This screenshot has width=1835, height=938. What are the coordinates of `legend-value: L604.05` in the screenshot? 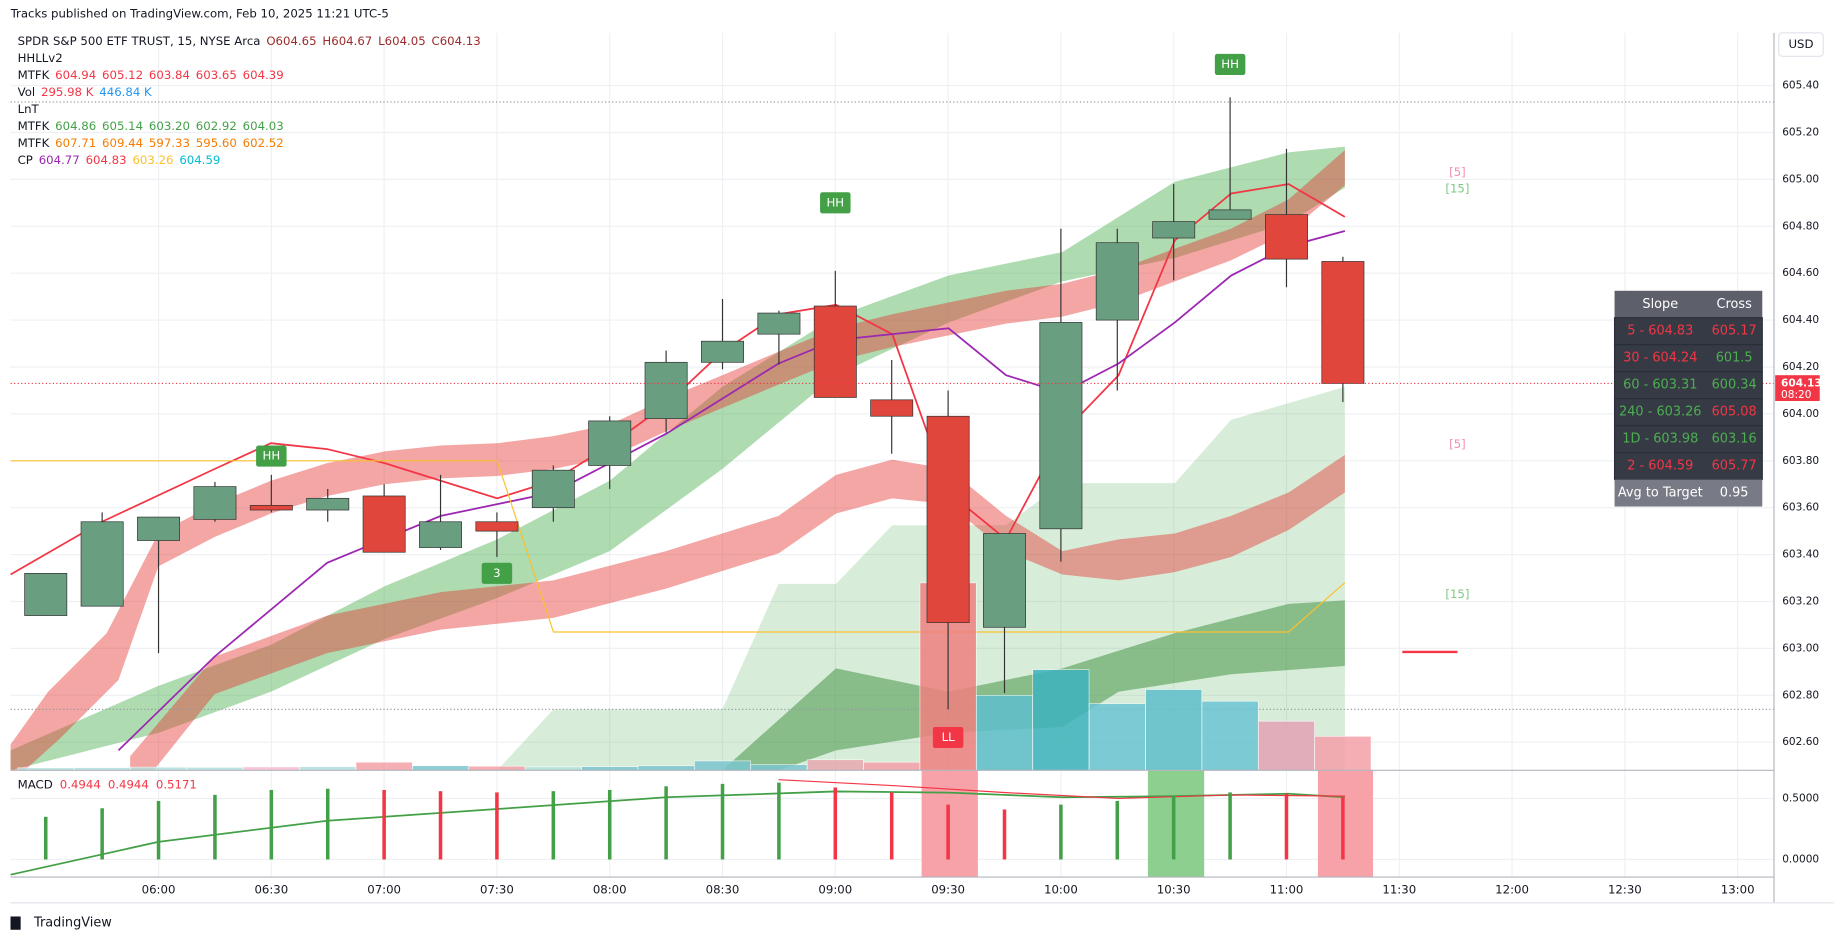 It's located at (402, 41).